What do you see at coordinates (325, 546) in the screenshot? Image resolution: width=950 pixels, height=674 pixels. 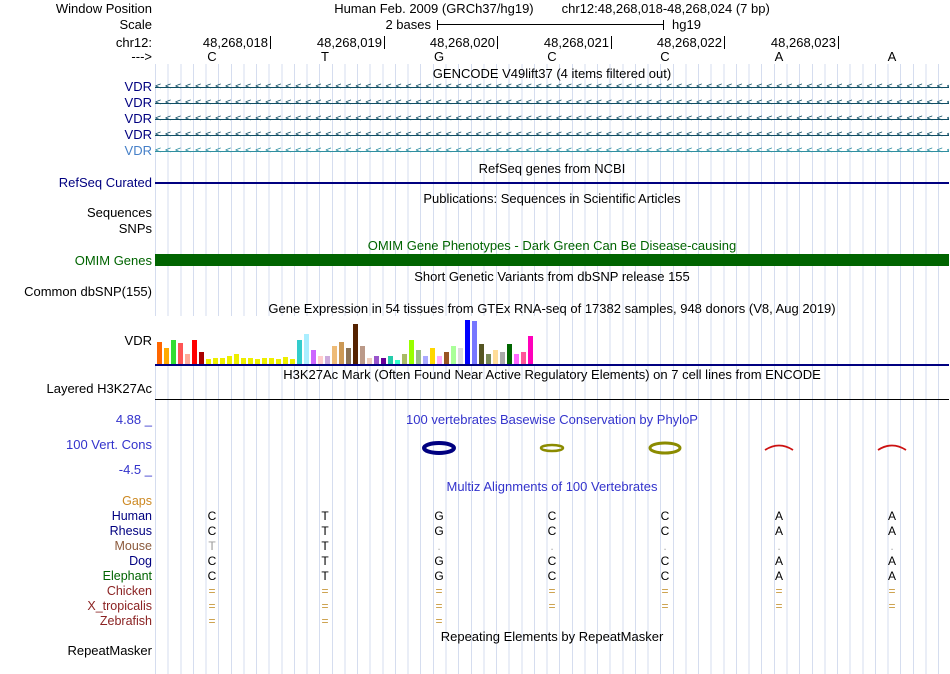 I see `alignment-letter: T` at bounding box center [325, 546].